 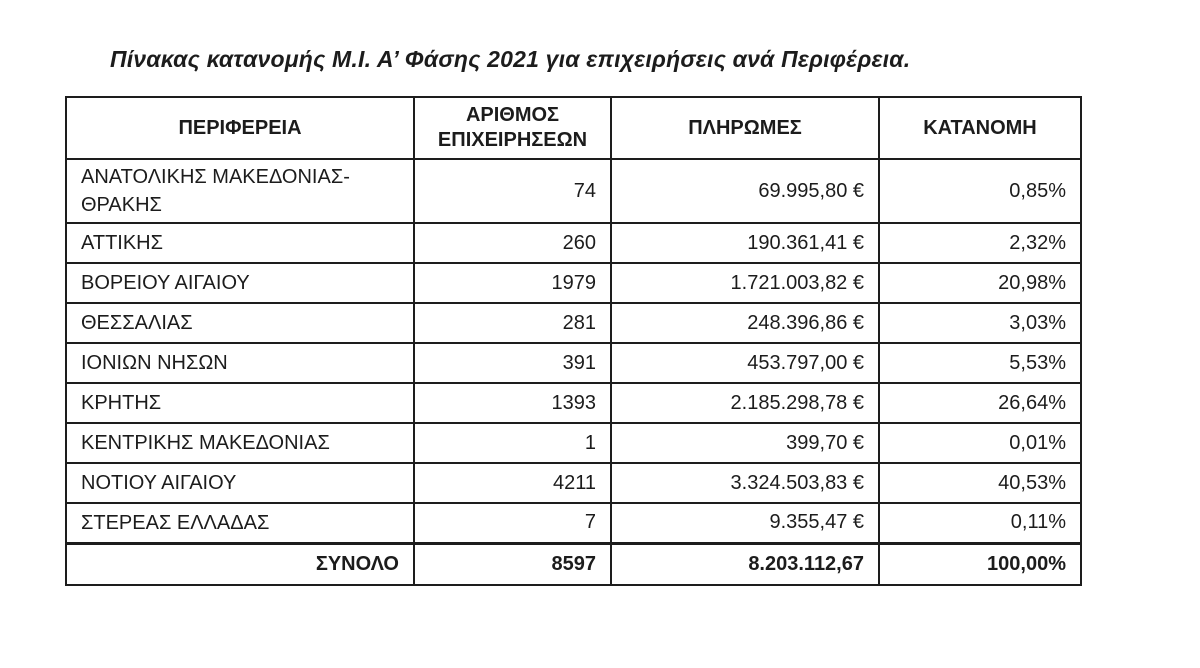 I want to click on allocation-cell: 3,03%, so click(x=980, y=323).